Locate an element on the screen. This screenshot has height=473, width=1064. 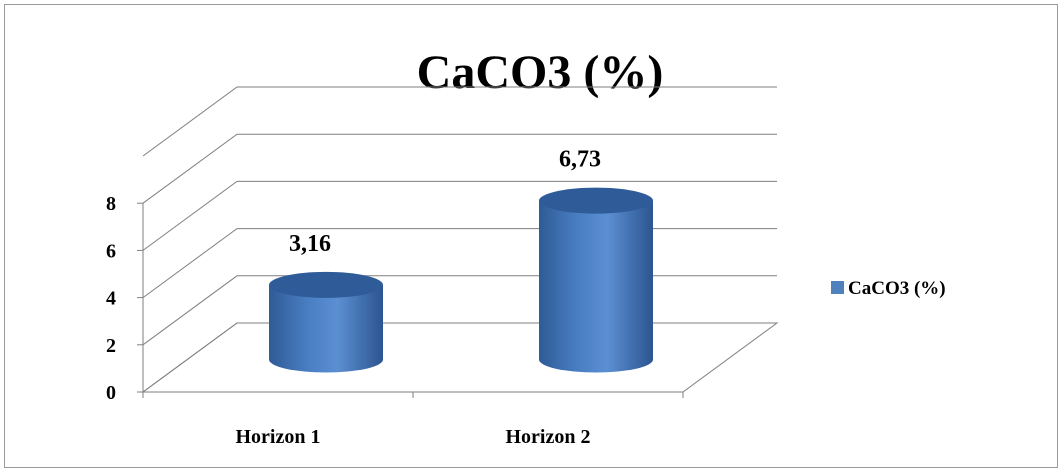
data-labels: 3,16 6,73 is located at coordinates (445, 202).